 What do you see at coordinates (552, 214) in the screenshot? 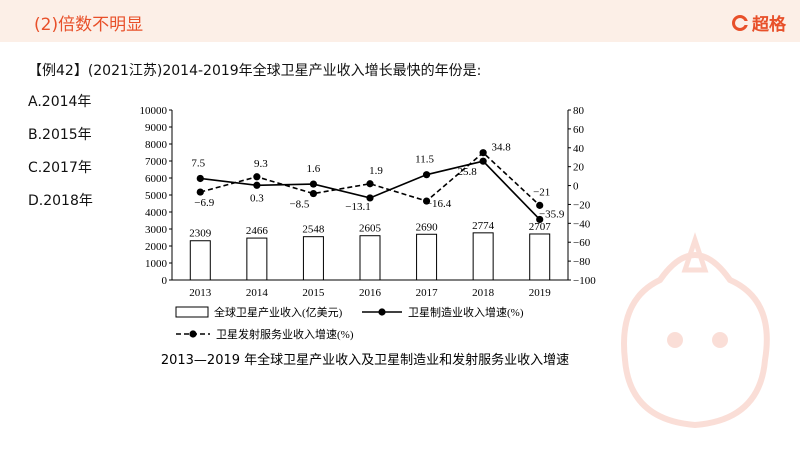
I see `line-value-label: −35.9` at bounding box center [552, 214].